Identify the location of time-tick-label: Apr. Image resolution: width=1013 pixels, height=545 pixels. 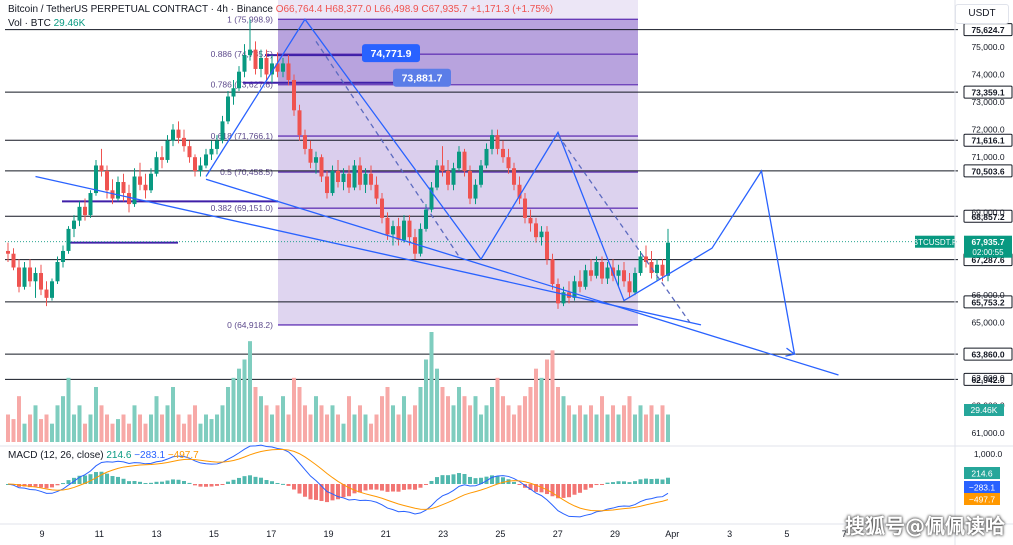
(672, 534).